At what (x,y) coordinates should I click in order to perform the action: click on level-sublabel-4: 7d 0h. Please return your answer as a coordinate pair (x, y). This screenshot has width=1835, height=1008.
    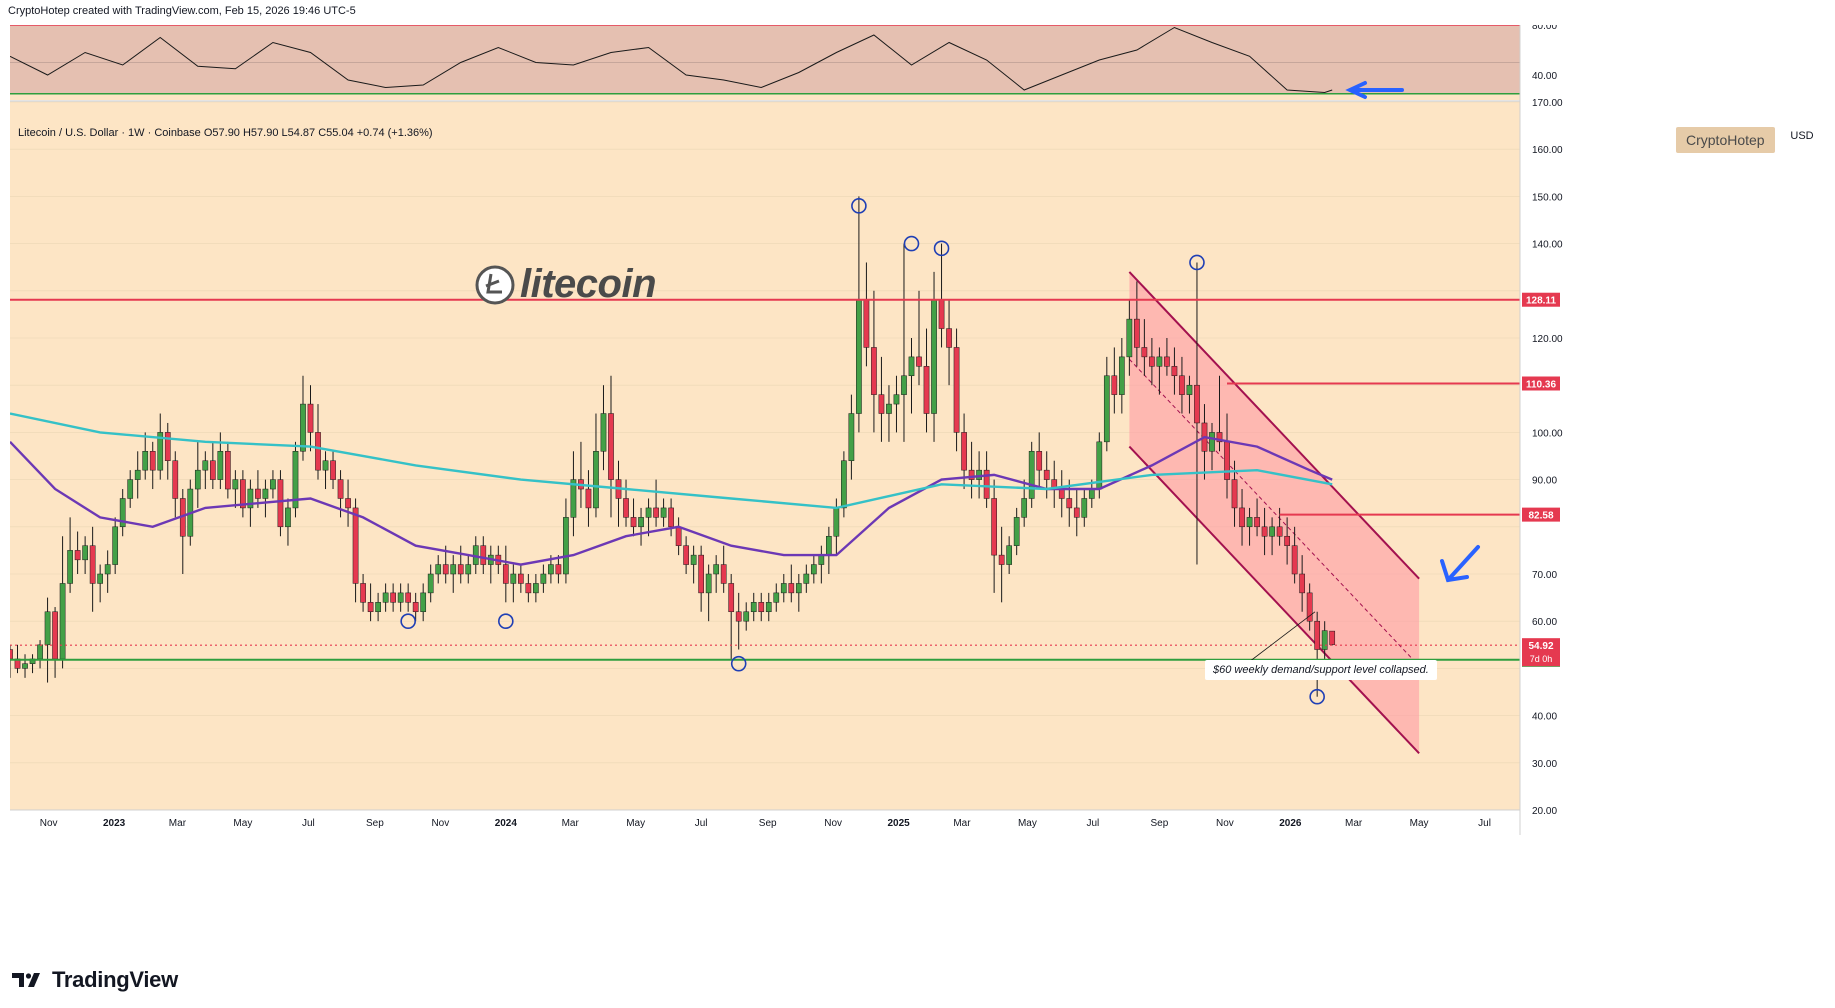
    Looking at the image, I should click on (1541, 659).